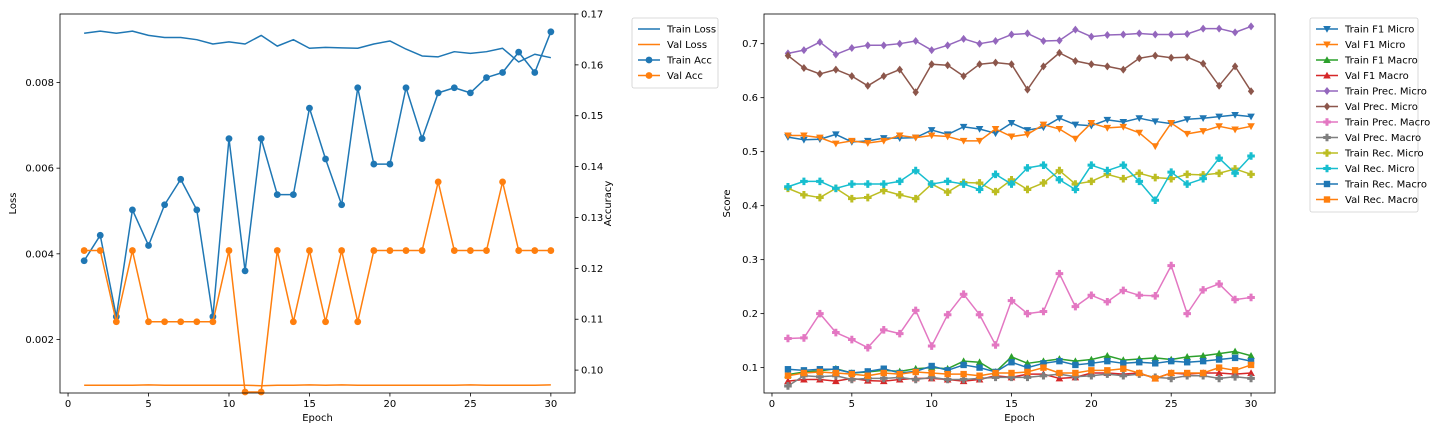 This screenshot has height=436, width=1440. Describe the element at coordinates (1219, 117) in the screenshot. I see `data-point-train-f1-micro` at that location.